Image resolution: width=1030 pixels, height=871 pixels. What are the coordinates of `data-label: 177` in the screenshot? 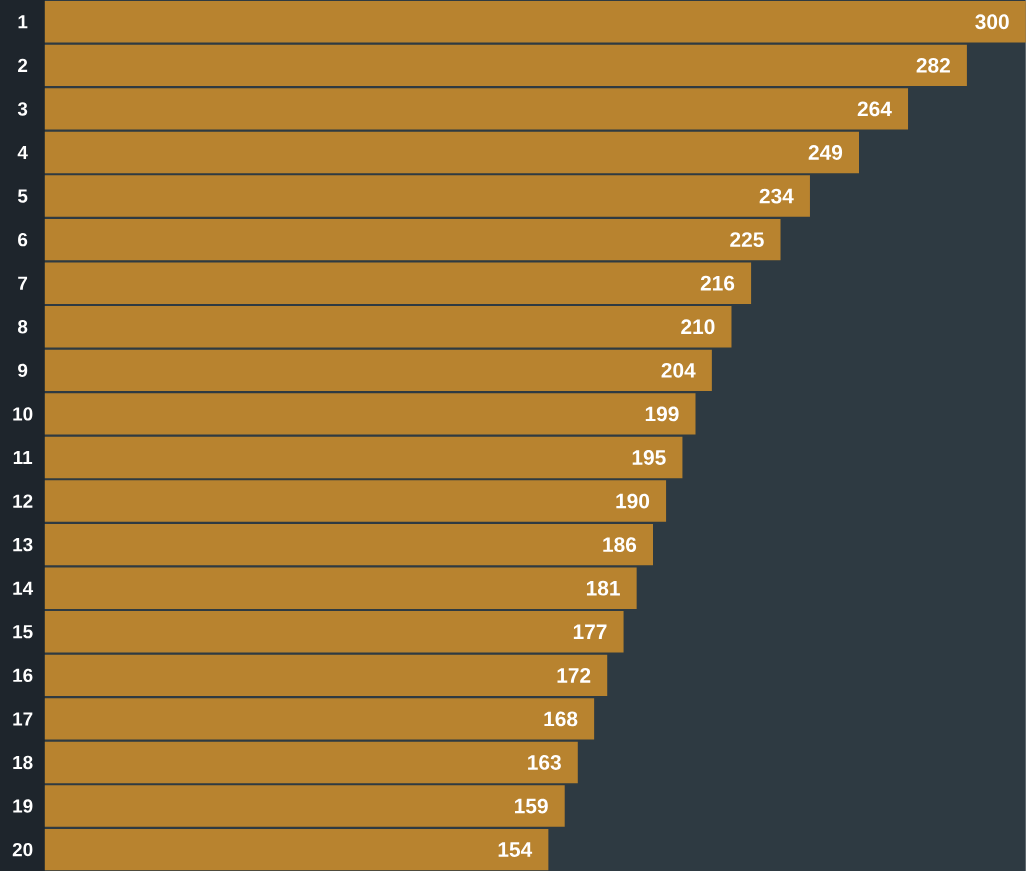 It's located at (590, 631).